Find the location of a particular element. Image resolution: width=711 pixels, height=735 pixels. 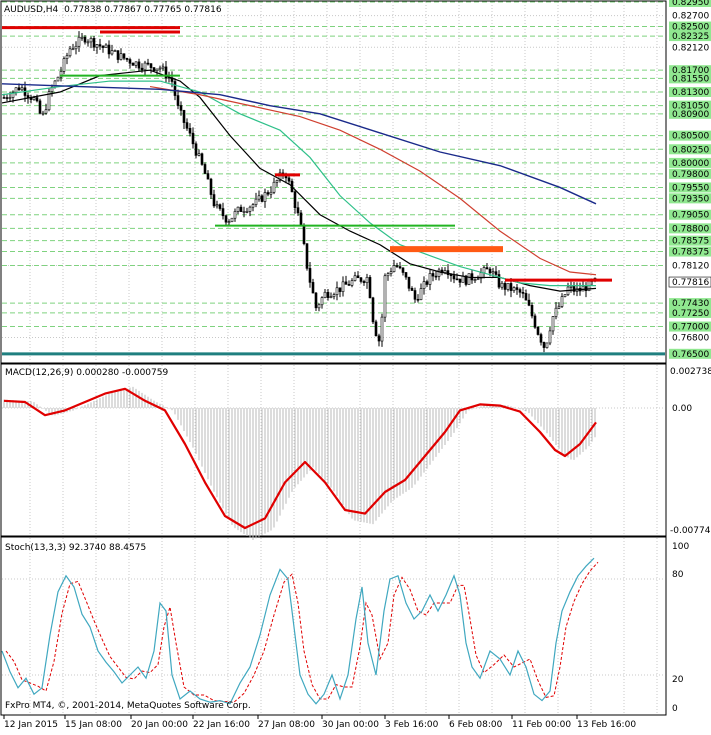

stoch-label: Stoch(13,3,3) 92.3740 88.4575 is located at coordinates (75, 548).